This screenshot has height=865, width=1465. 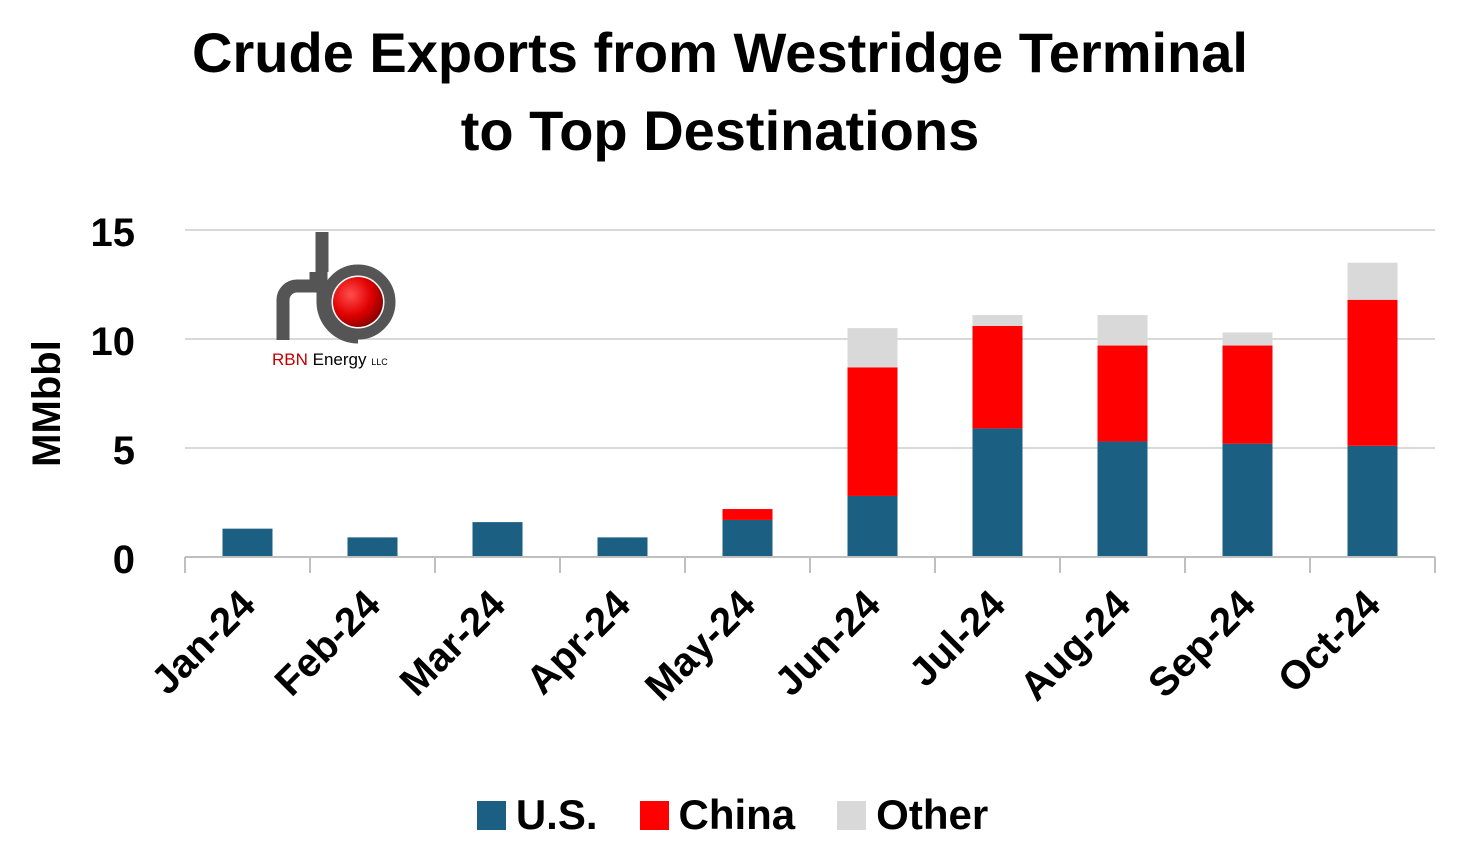 What do you see at coordinates (379, 362) in the screenshot?
I see `logo-suffix: LLC` at bounding box center [379, 362].